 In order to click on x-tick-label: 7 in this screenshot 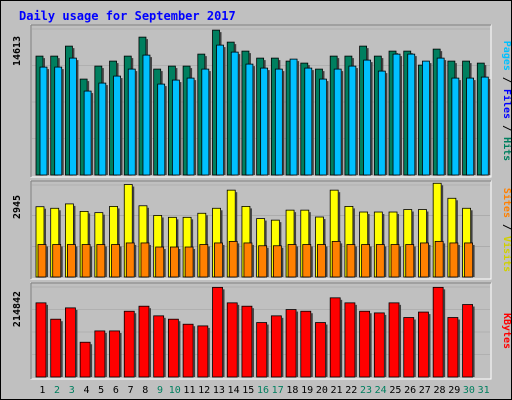, I will do `click(131, 390)`.